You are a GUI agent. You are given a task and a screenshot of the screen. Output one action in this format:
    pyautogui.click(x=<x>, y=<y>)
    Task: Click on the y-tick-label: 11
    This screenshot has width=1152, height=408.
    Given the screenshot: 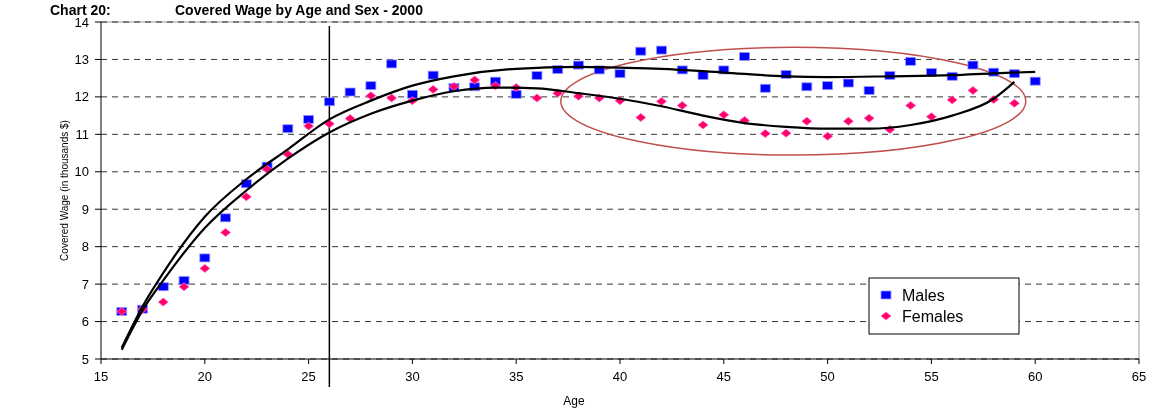 What is the action you would take?
    pyautogui.click(x=82, y=134)
    